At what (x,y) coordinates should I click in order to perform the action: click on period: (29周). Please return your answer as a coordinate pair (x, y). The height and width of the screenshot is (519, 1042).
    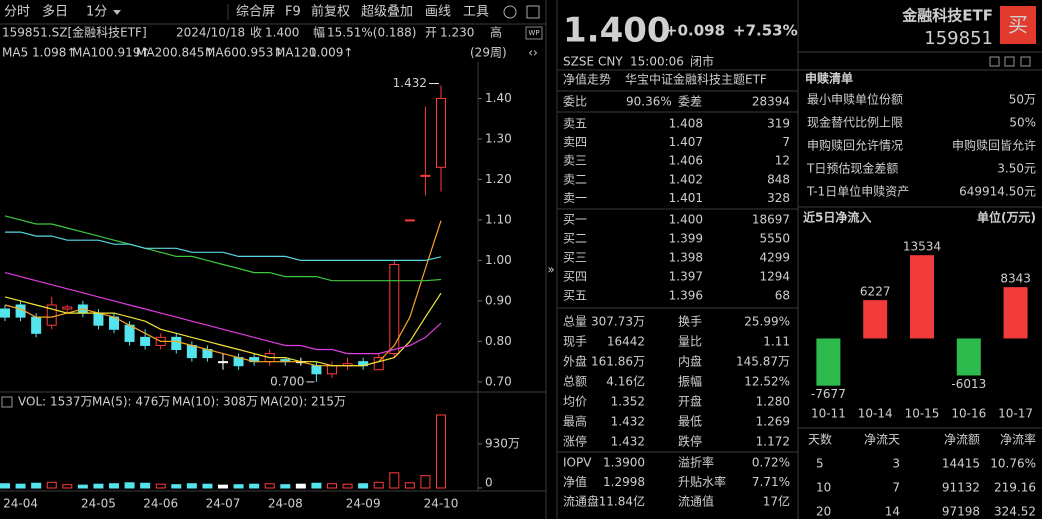
    Looking at the image, I should click on (488, 53).